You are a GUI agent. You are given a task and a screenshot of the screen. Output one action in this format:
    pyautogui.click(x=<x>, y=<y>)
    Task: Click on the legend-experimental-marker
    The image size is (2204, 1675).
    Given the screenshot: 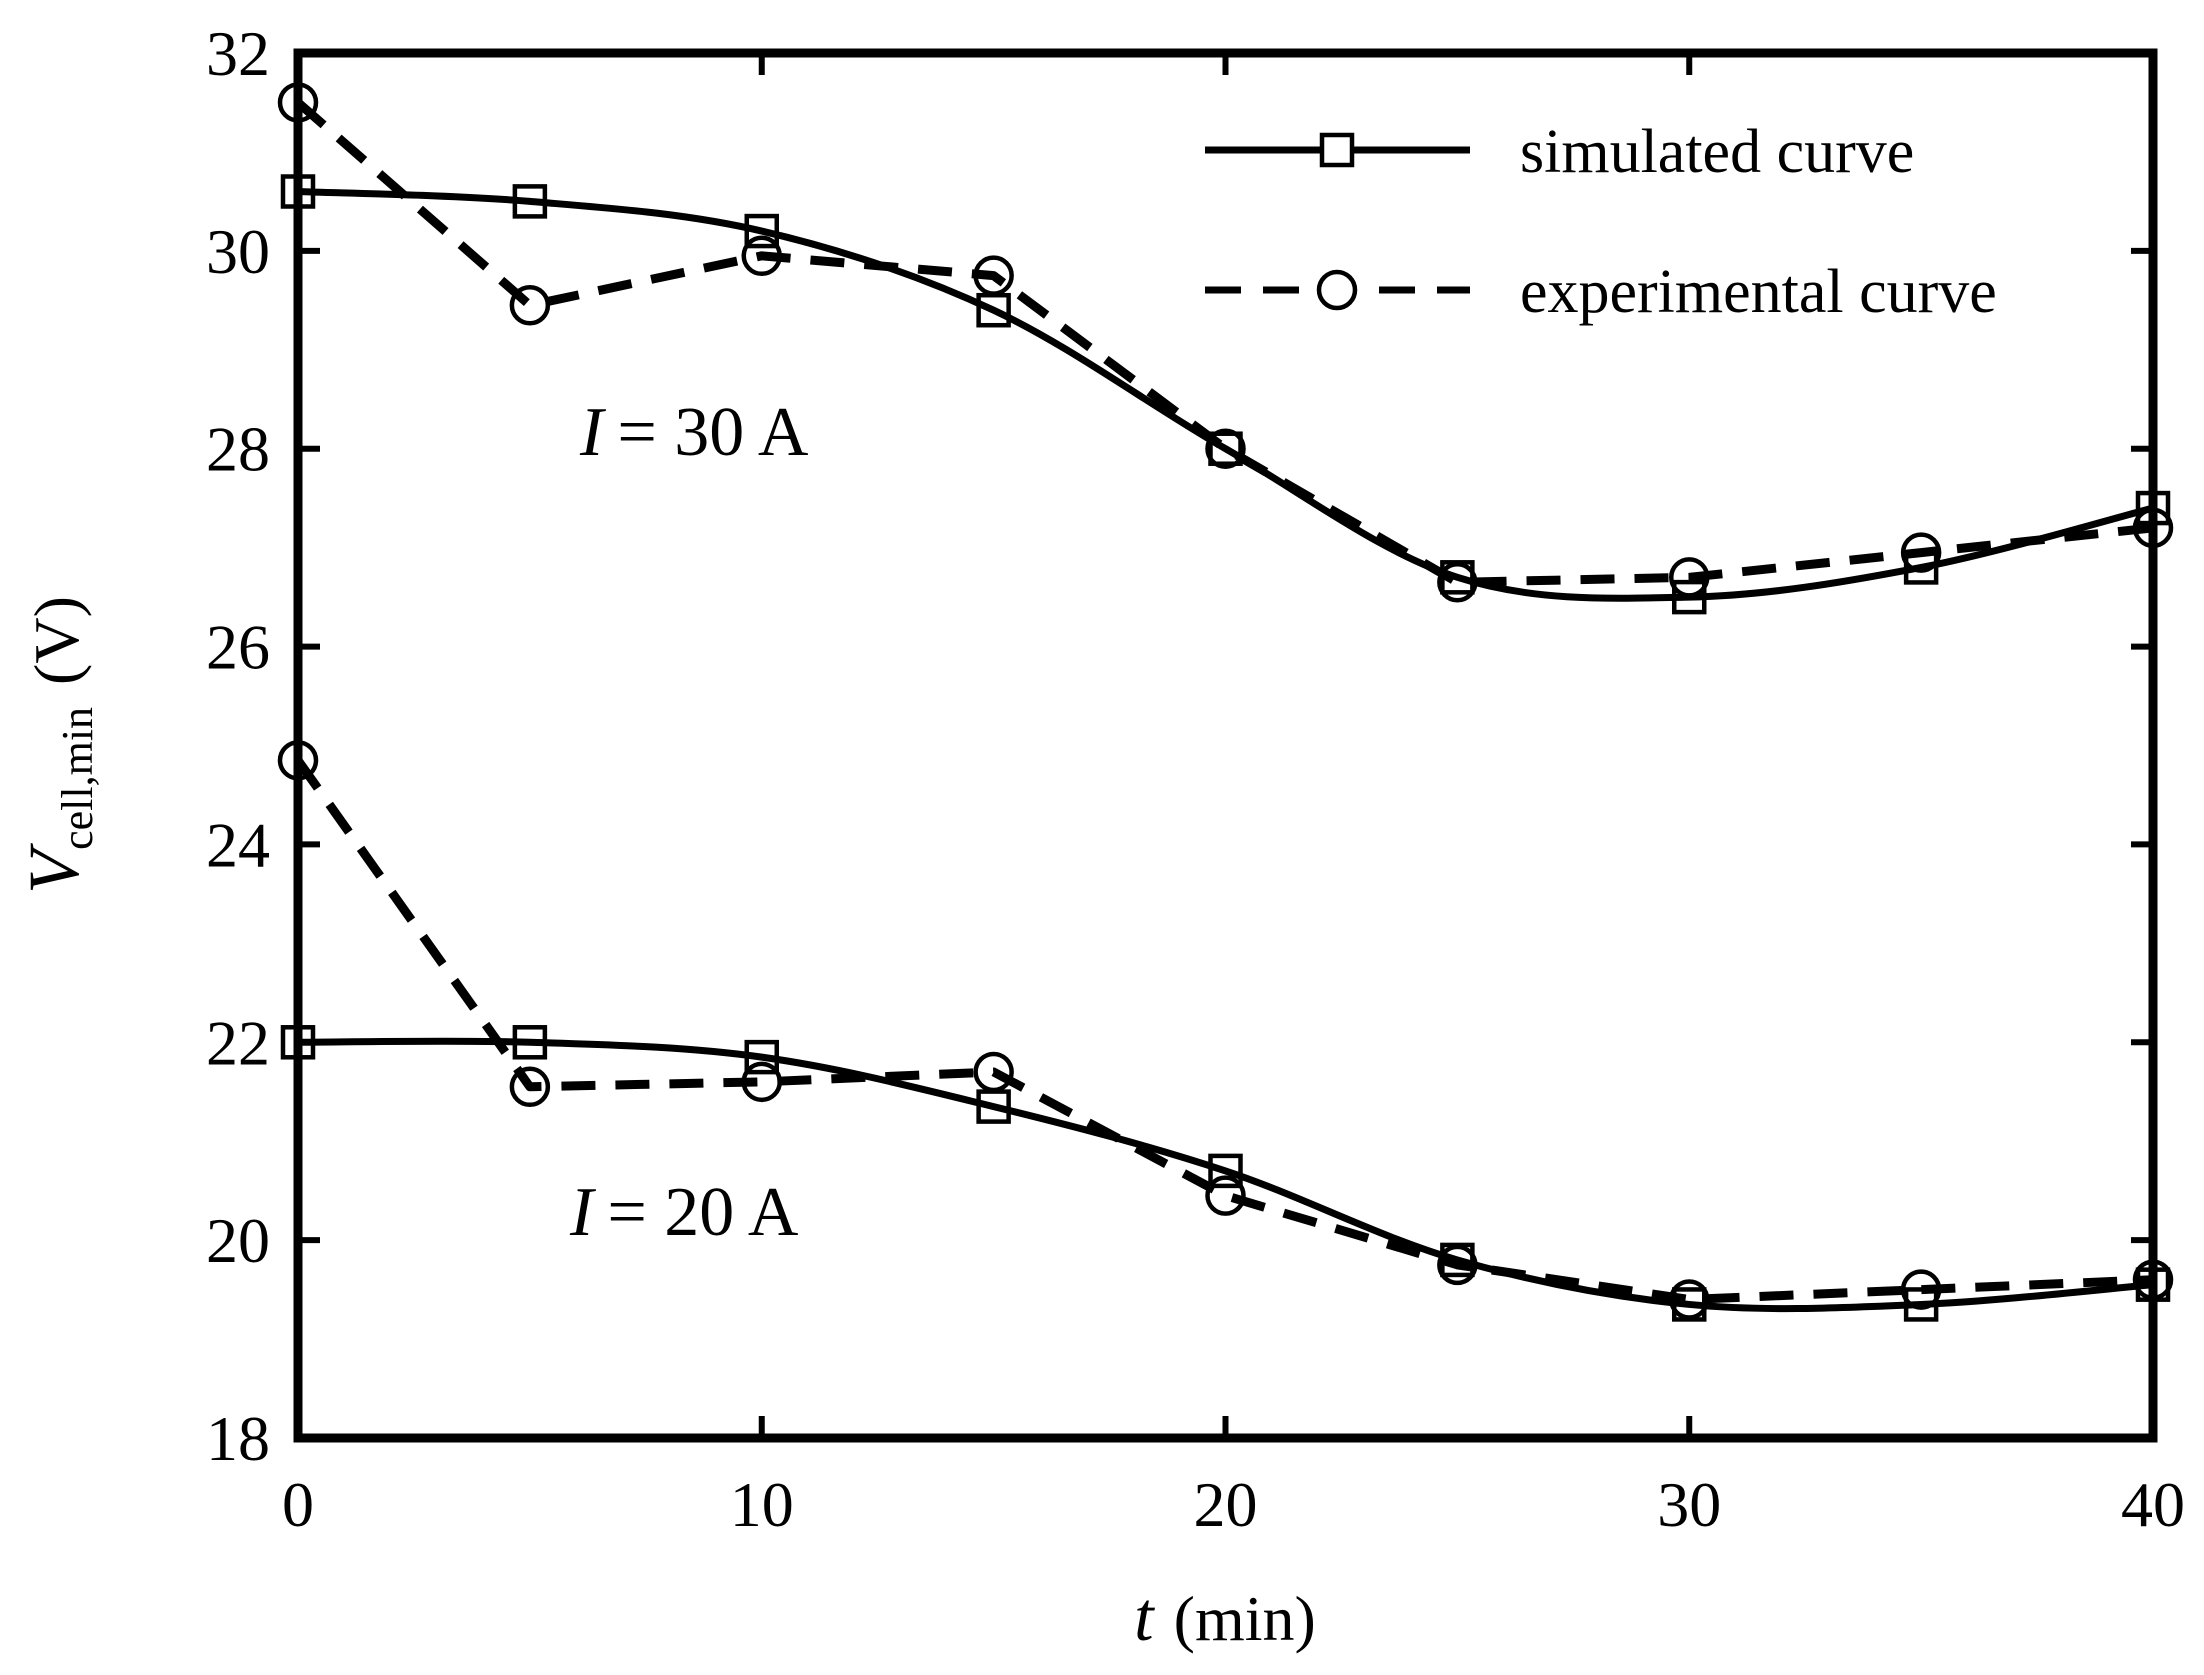 What is the action you would take?
    pyautogui.click(x=1337, y=290)
    